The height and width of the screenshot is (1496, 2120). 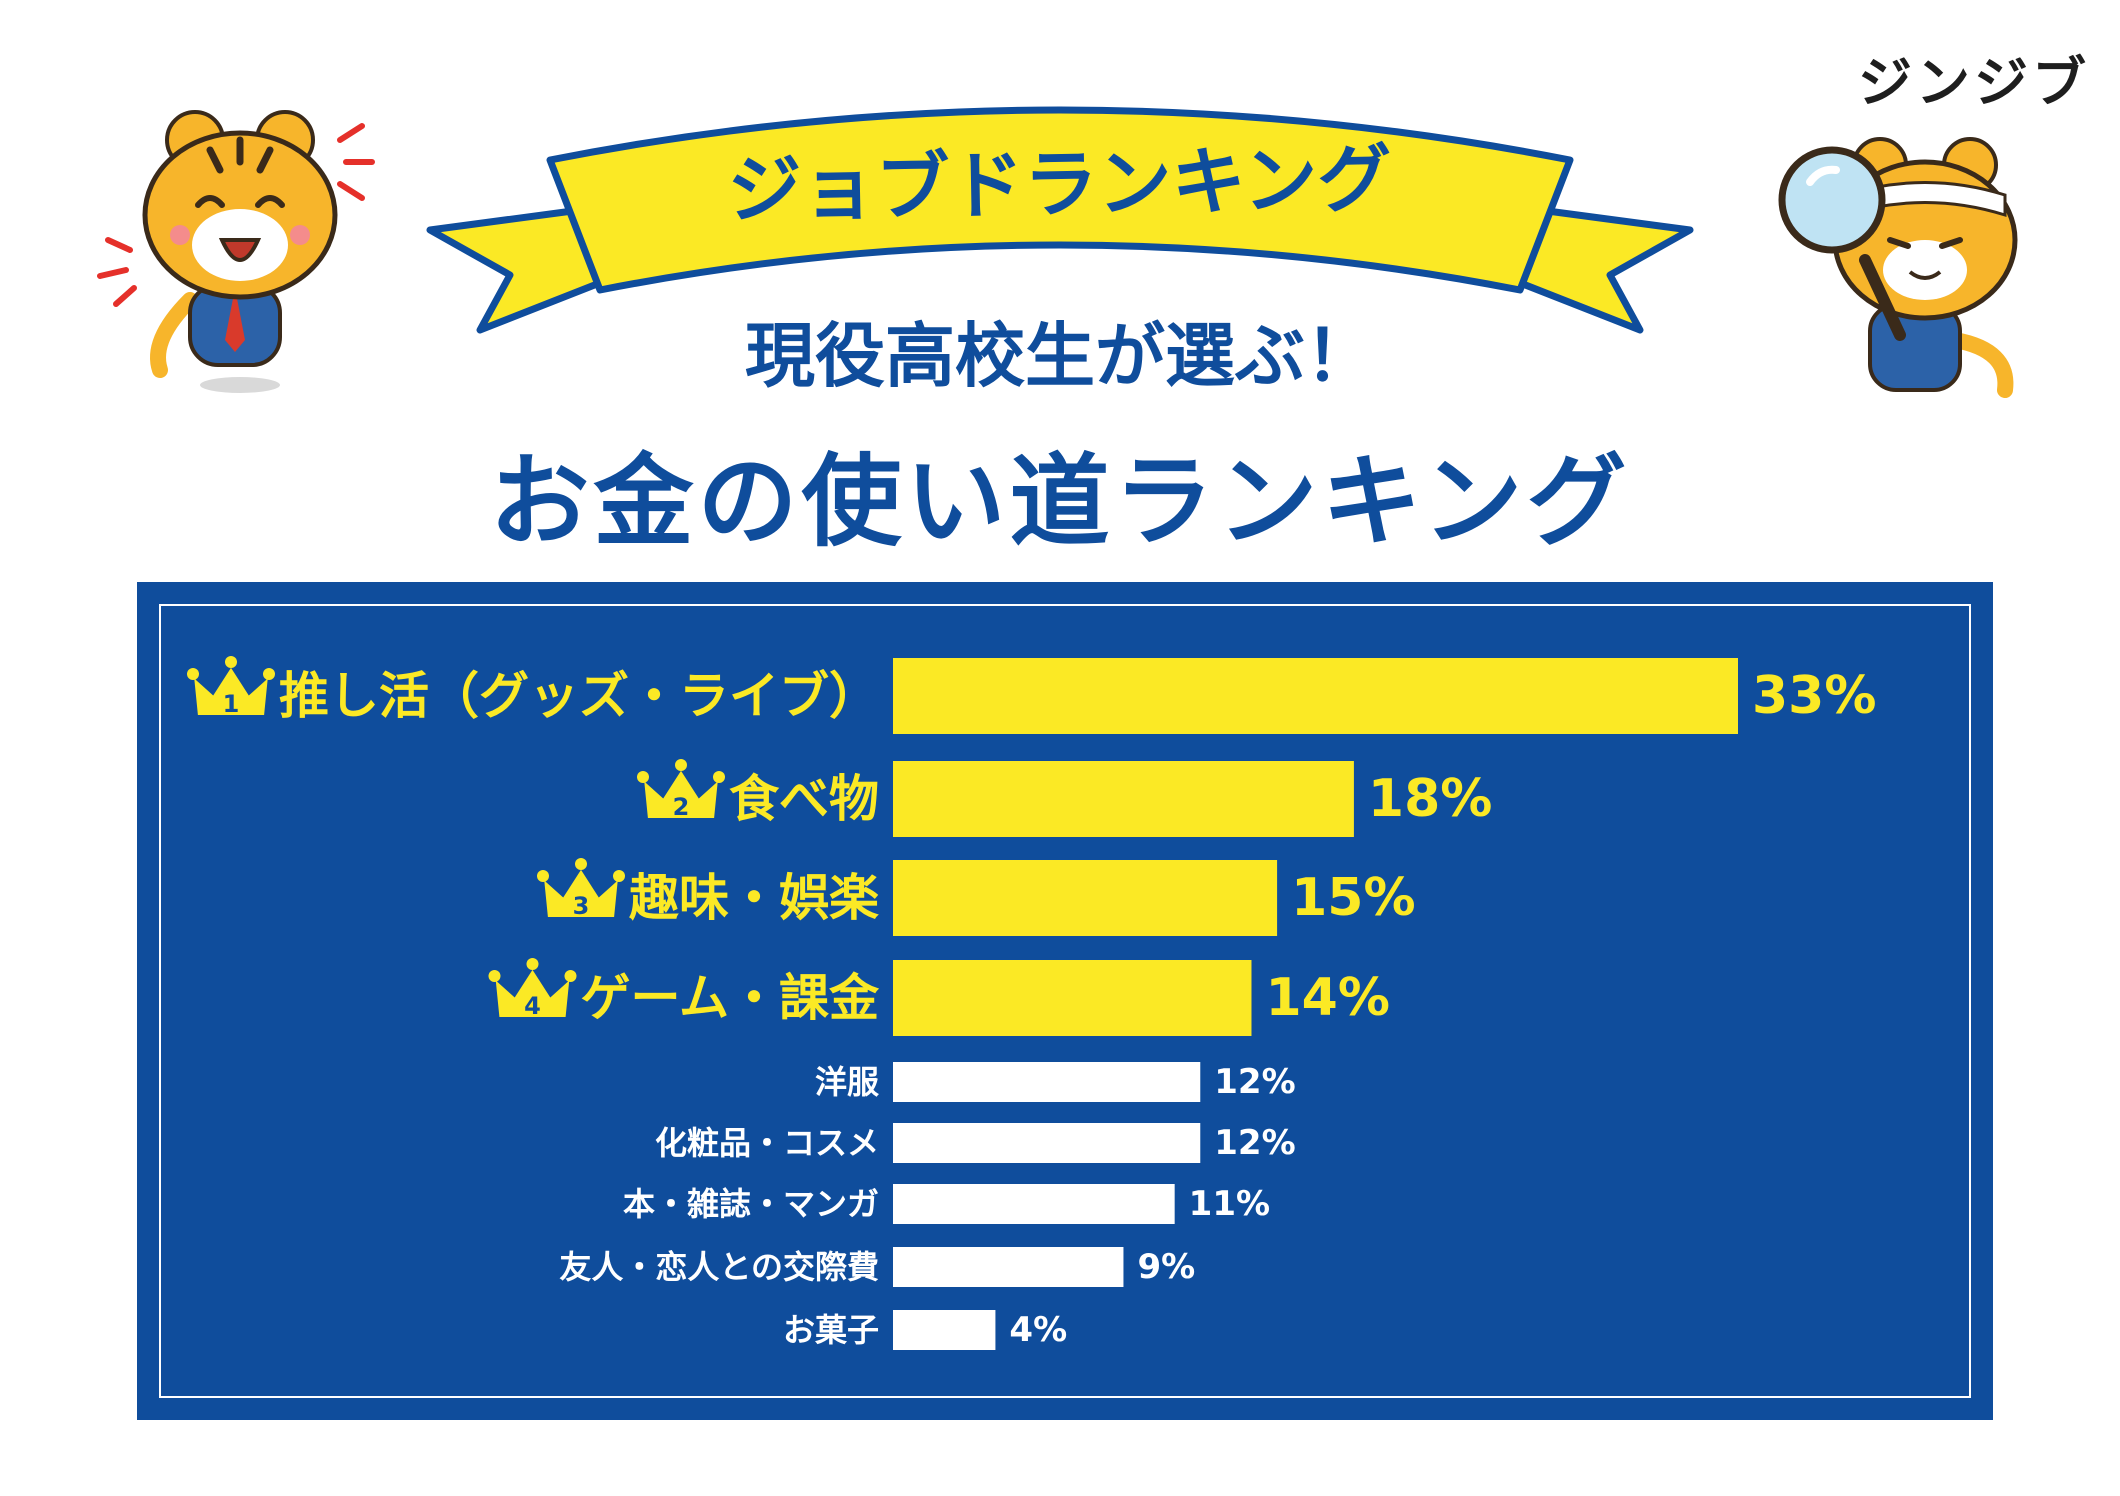 I want to click on category-label-9: お菓子, so click(x=831, y=1330).